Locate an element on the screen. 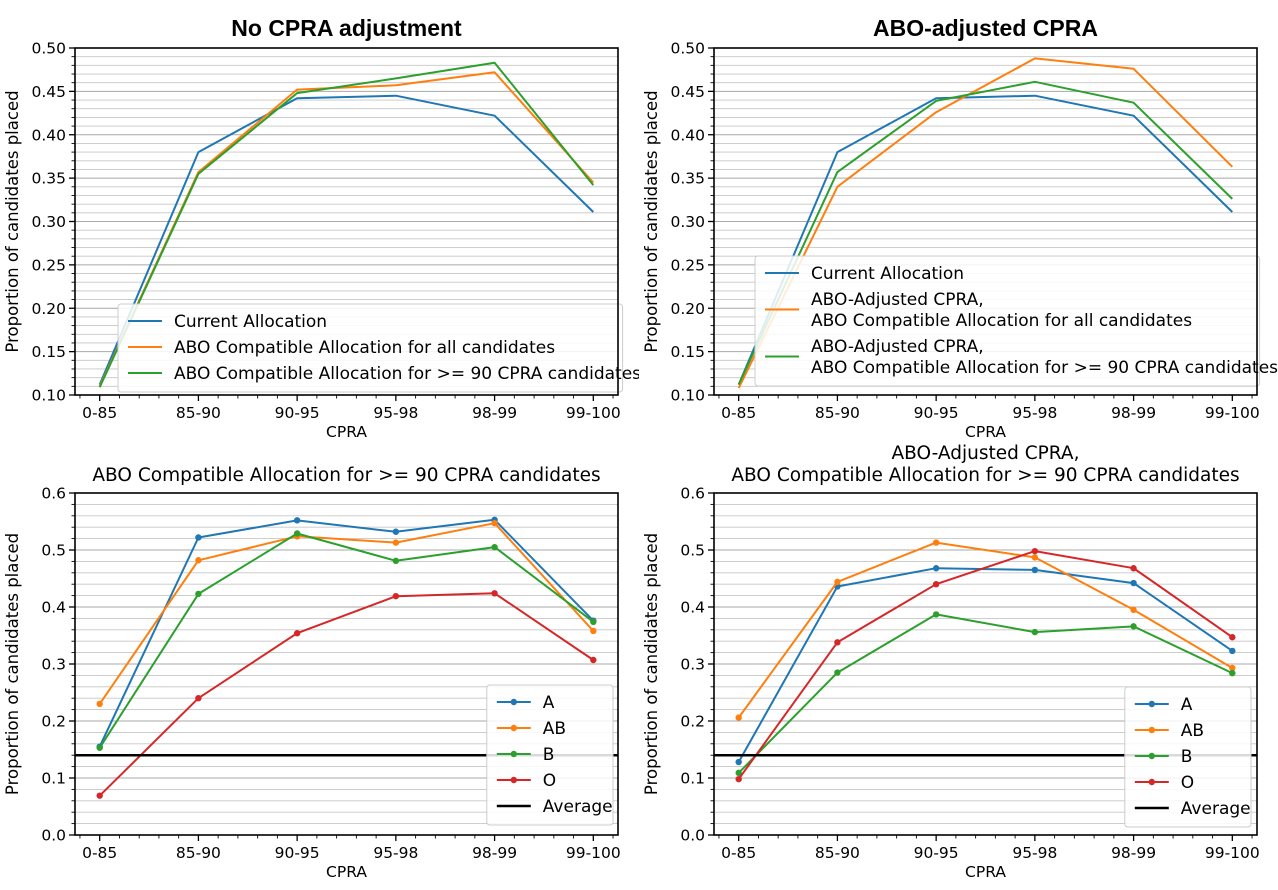 This screenshot has height=890, width=1278. y-tick-label: 0.1 is located at coordinates (53, 779).